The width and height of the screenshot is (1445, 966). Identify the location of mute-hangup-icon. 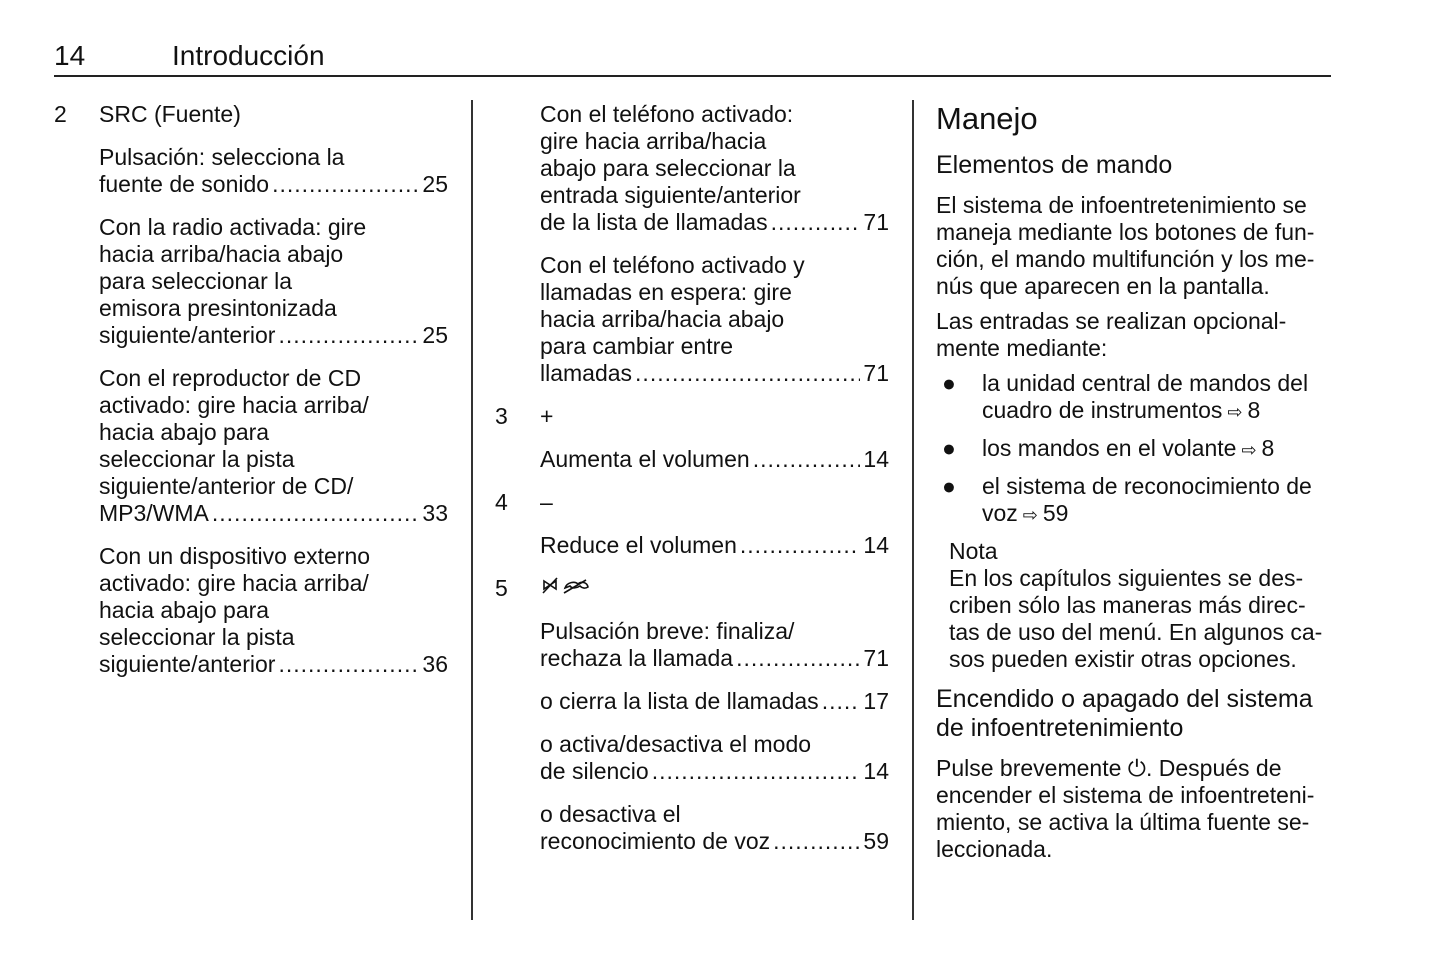
(565, 588).